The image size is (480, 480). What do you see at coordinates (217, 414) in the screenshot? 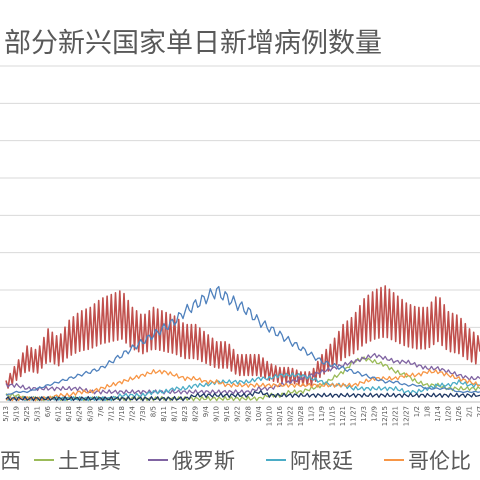
I see `x-tick-label: 9/10` at bounding box center [217, 414].